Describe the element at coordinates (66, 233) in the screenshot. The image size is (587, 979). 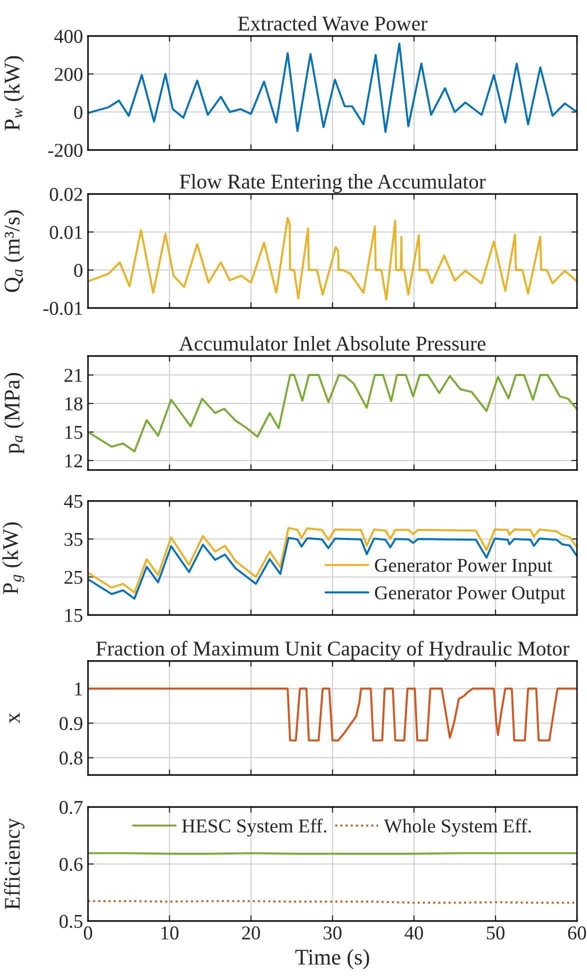
I see `y-tick-label: 0.01` at that location.